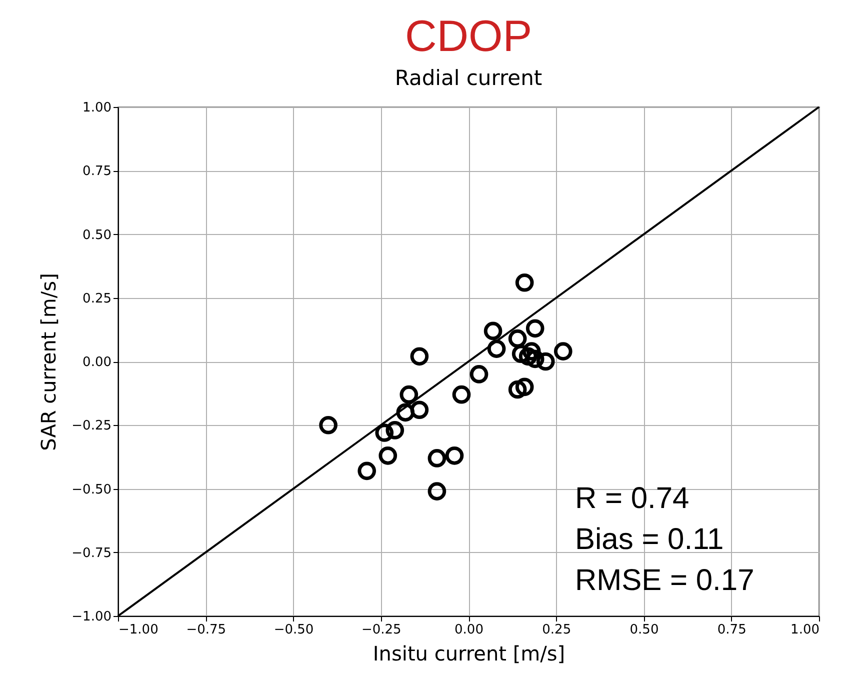  Describe the element at coordinates (294, 630) in the screenshot. I see `x-tick-label: −0.50` at that location.